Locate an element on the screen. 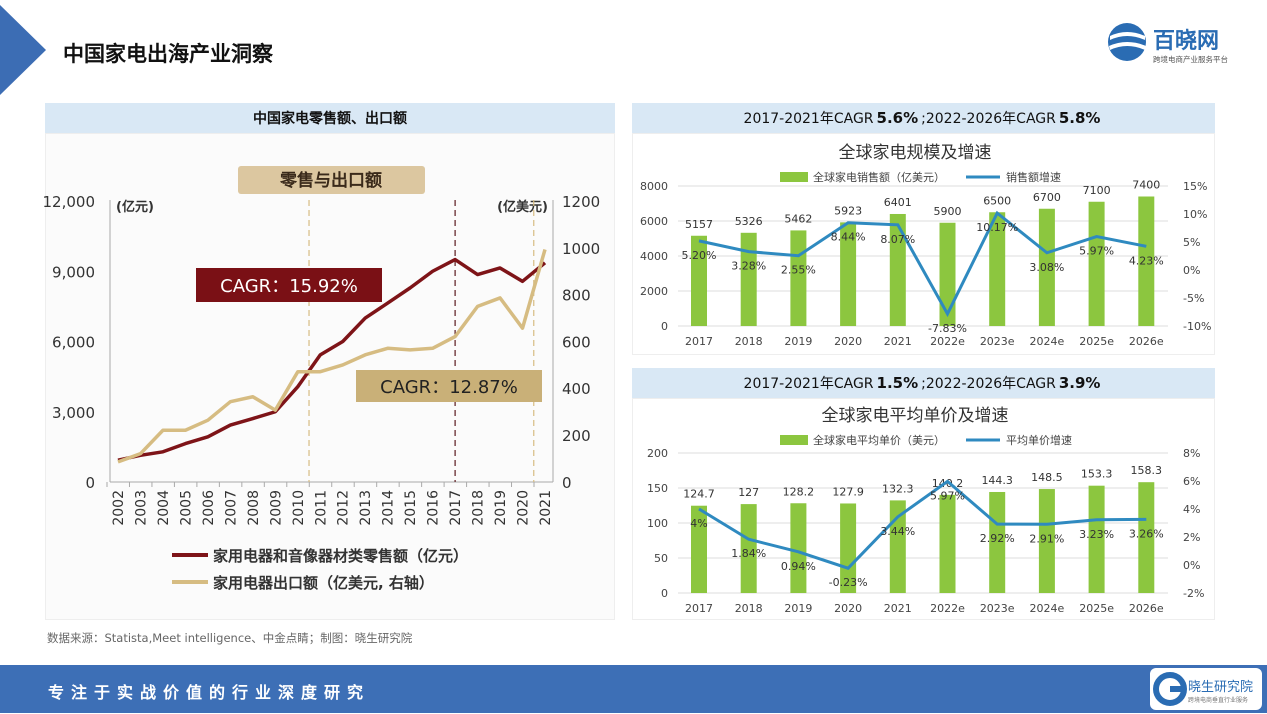  legend-label: 平均单价增速 is located at coordinates (1039, 440).